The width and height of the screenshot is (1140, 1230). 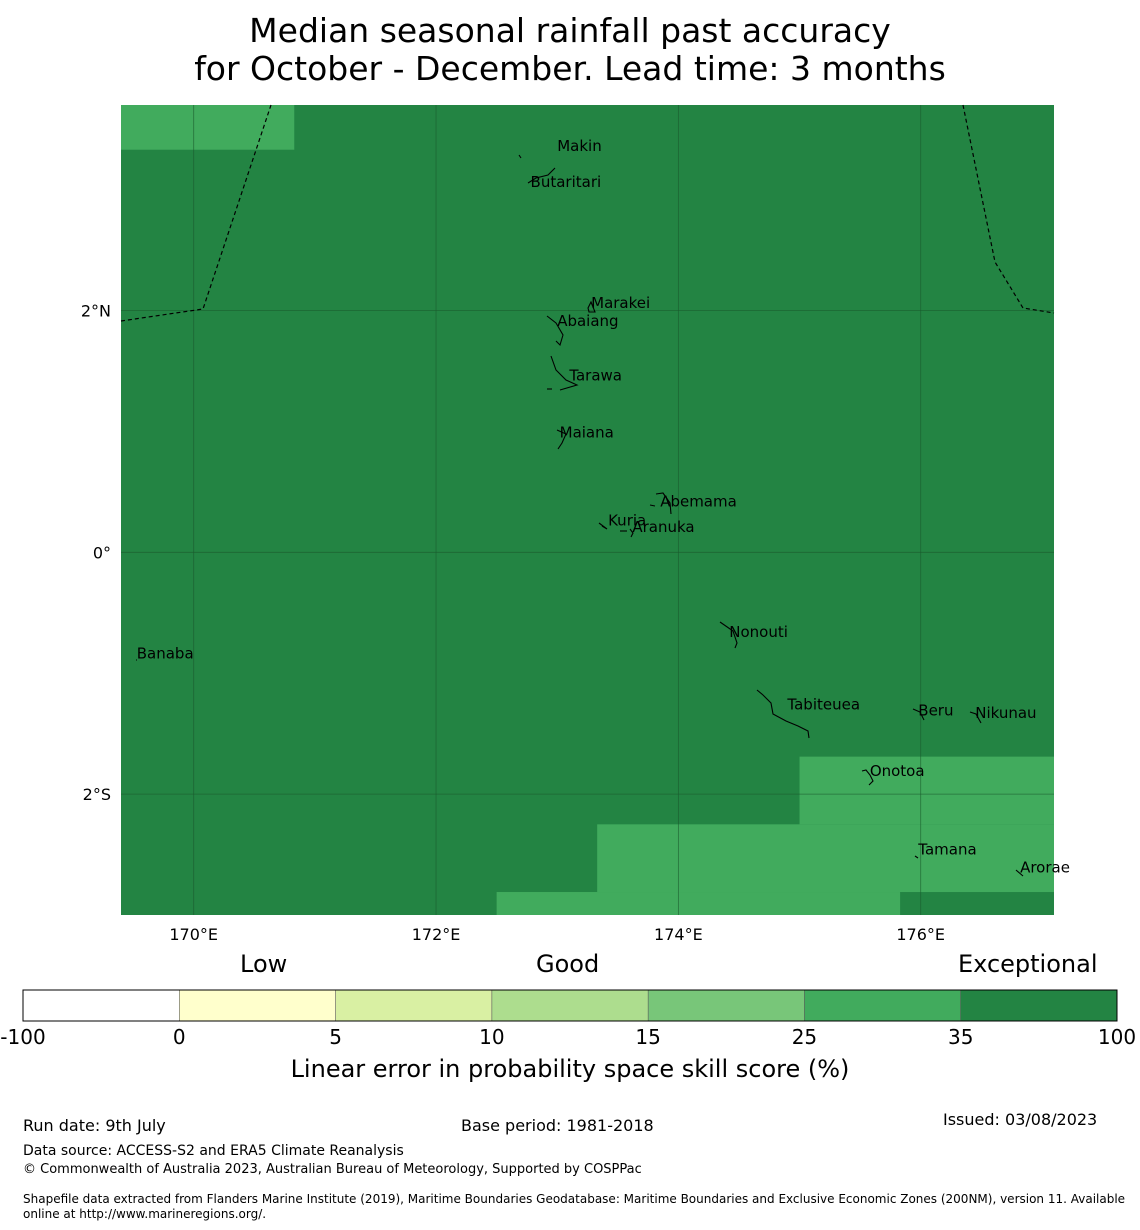 I want to click on lon-tick-label: 174°E, so click(x=678, y=934).